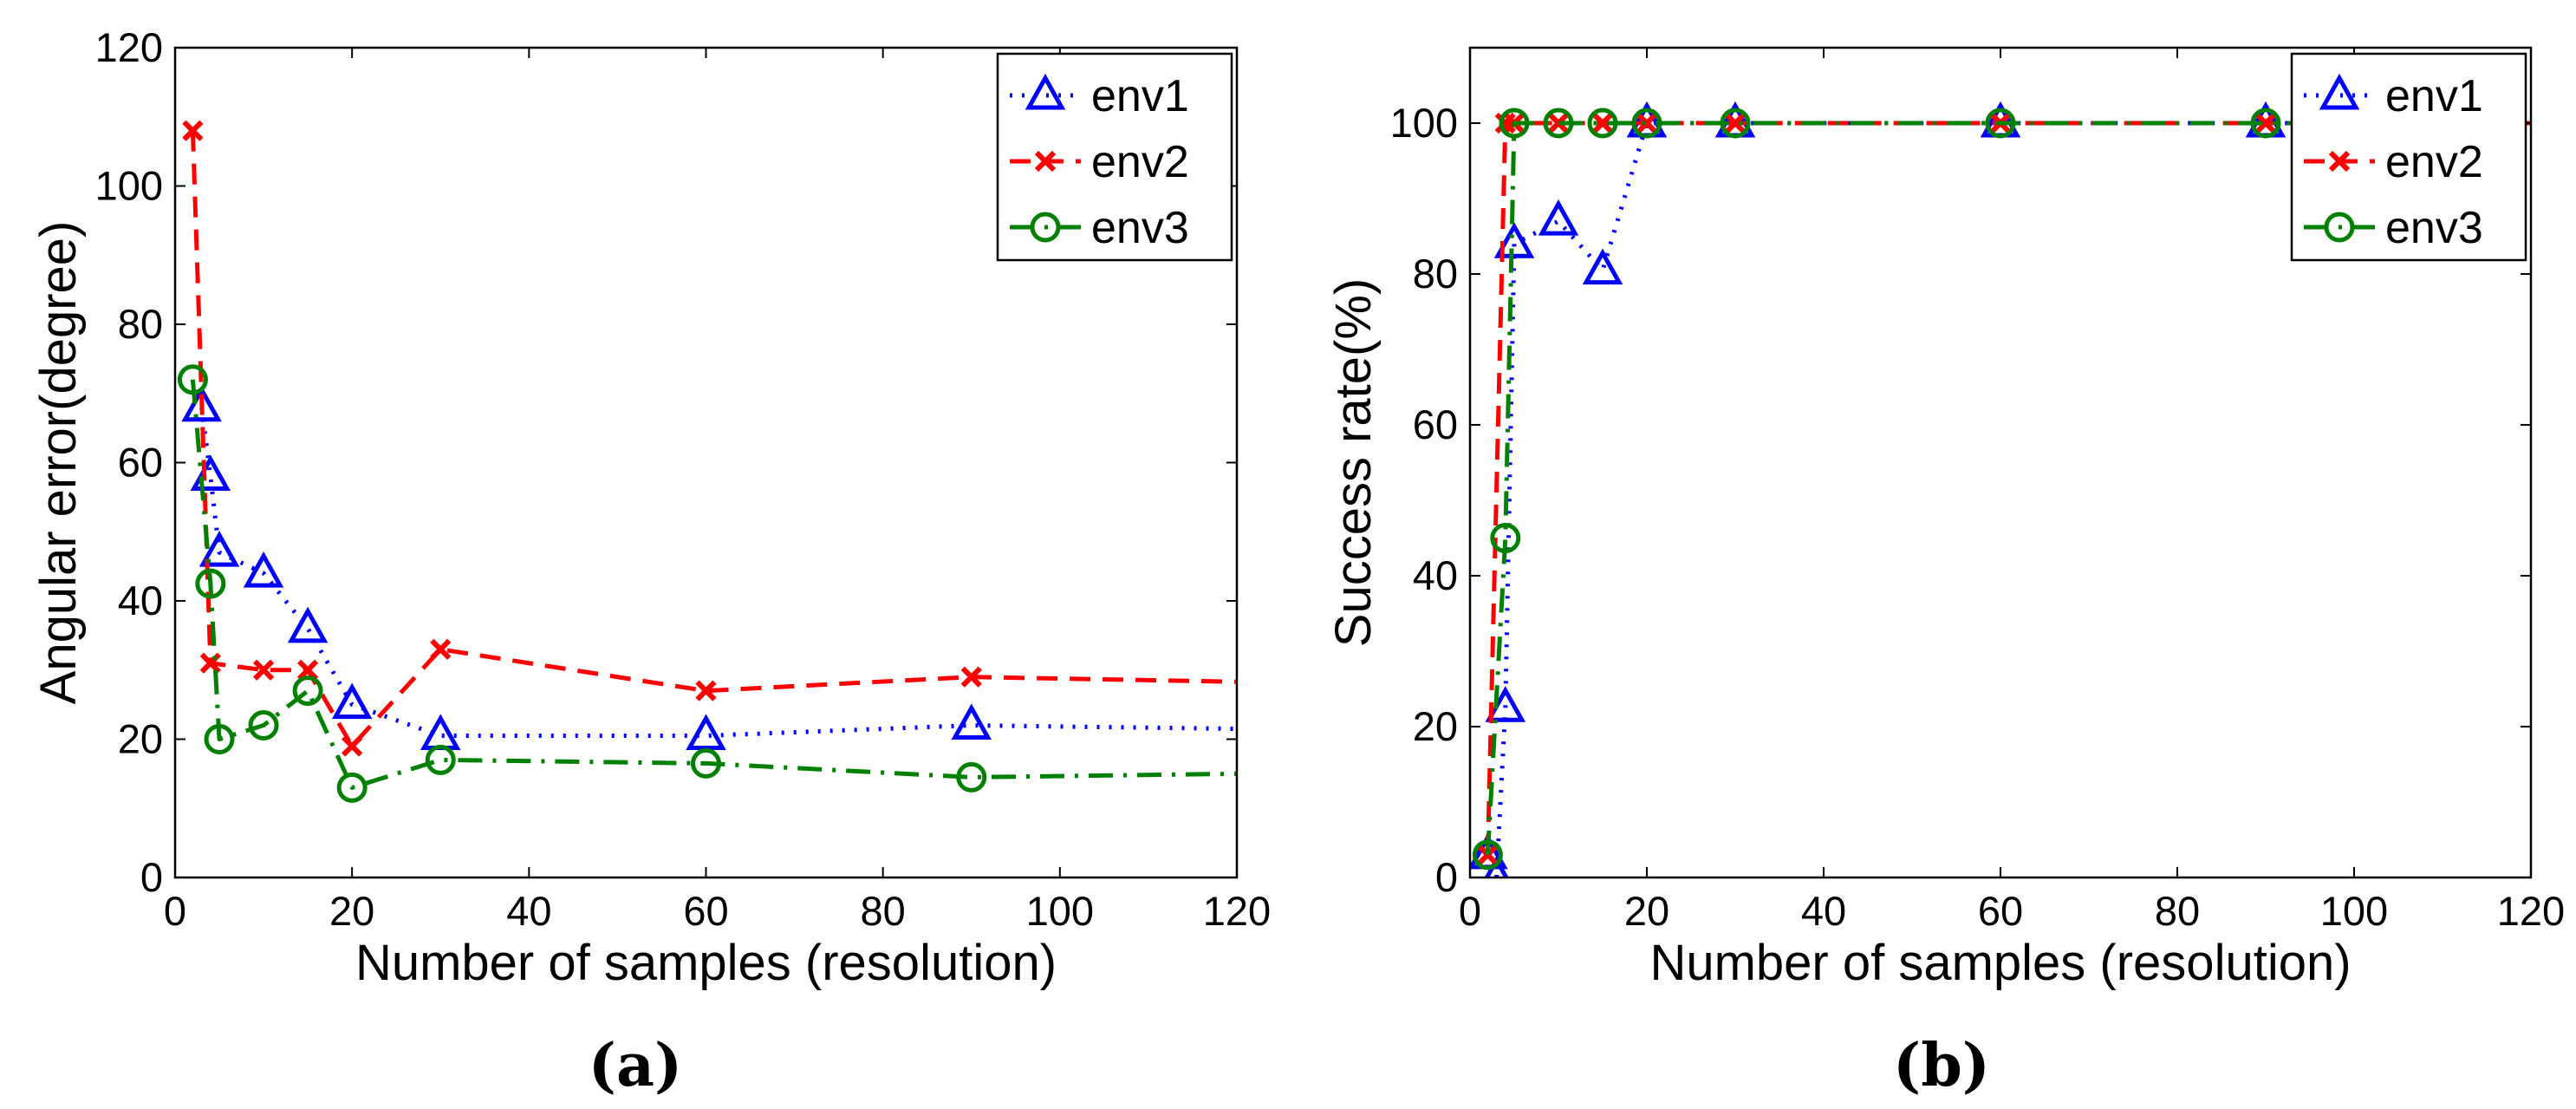 The image size is (2576, 1109). I want to click on panel-caption: (a), so click(635, 1066).